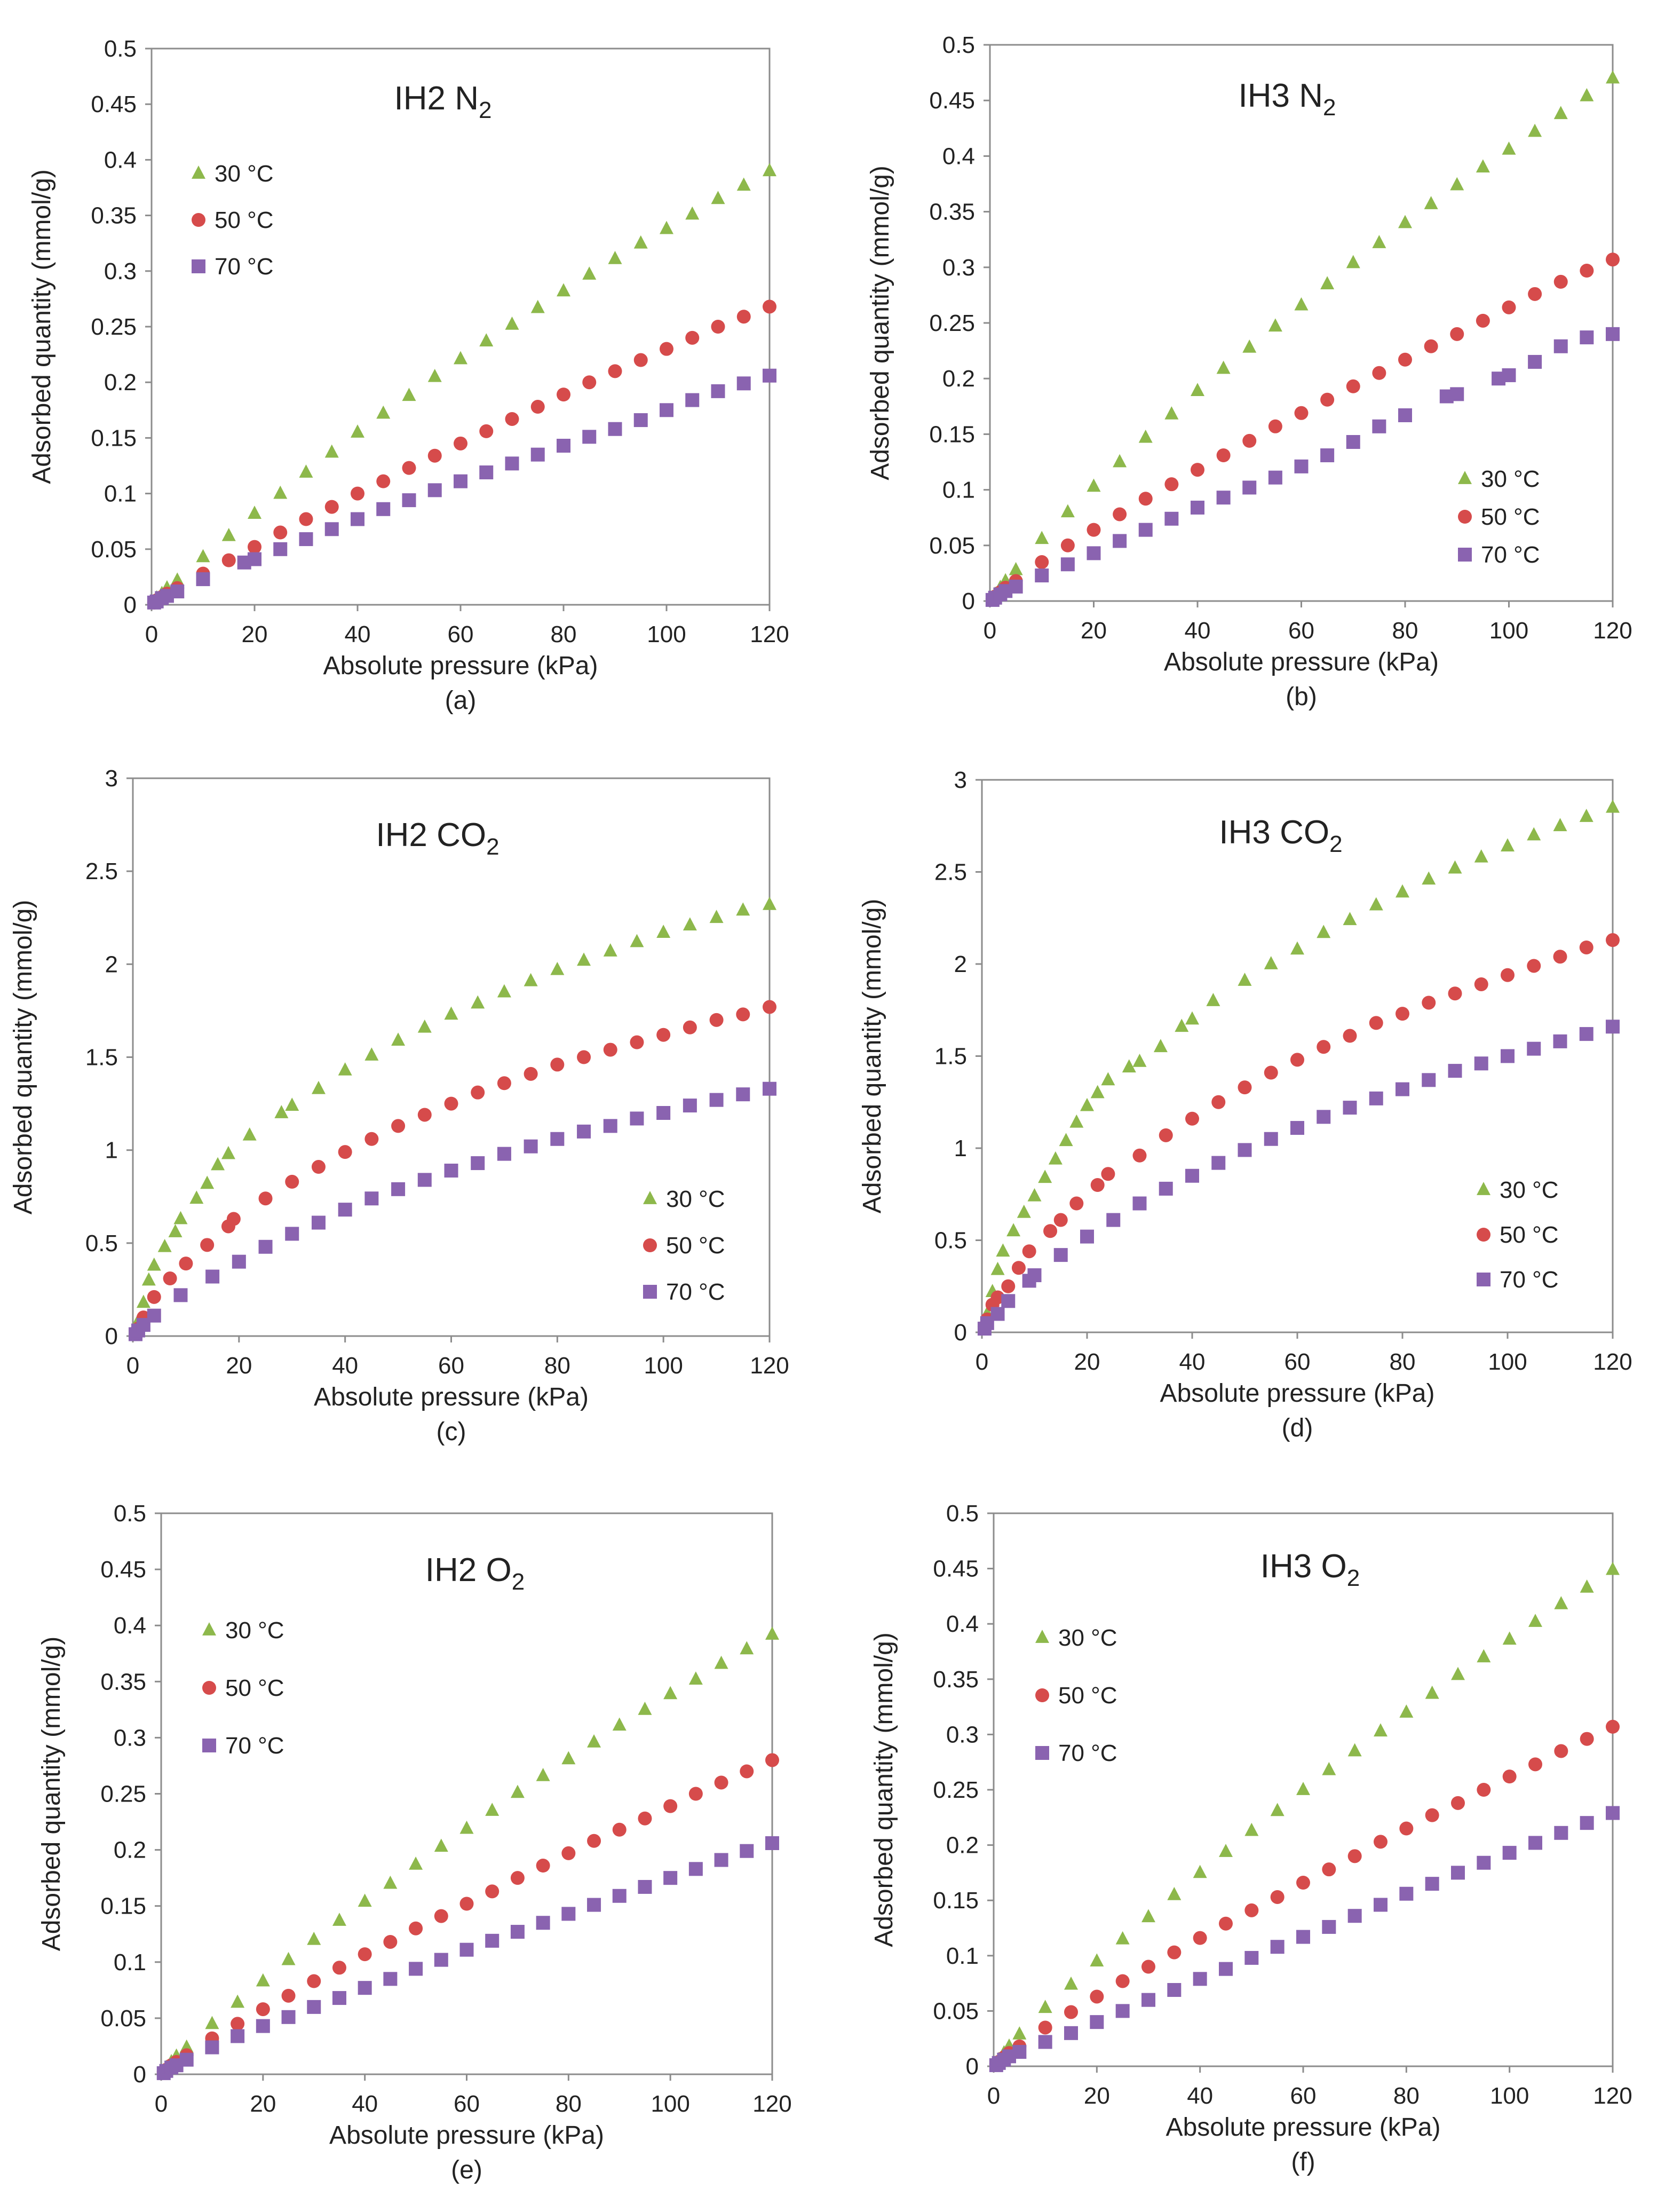  I want to click on x-tick-label: 40, so click(1200, 2096).